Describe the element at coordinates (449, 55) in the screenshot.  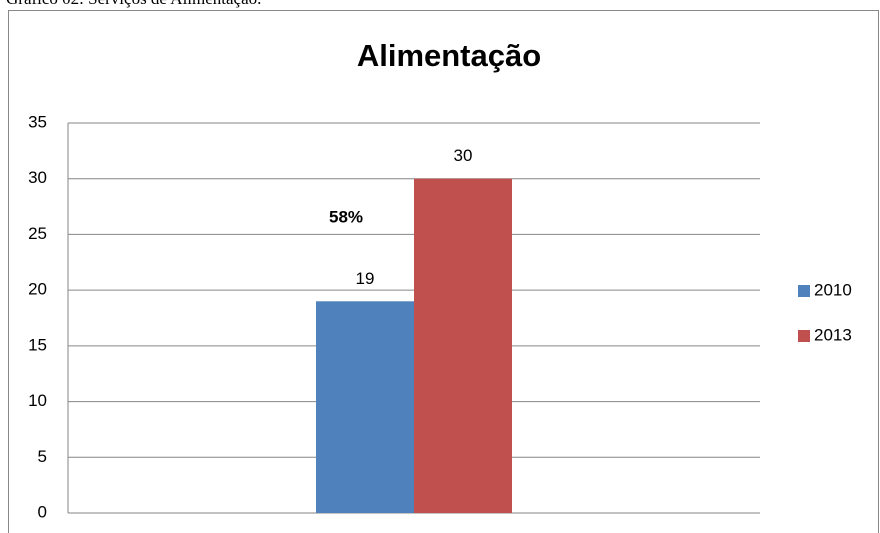
I see `chart-title: Alimentação` at that location.